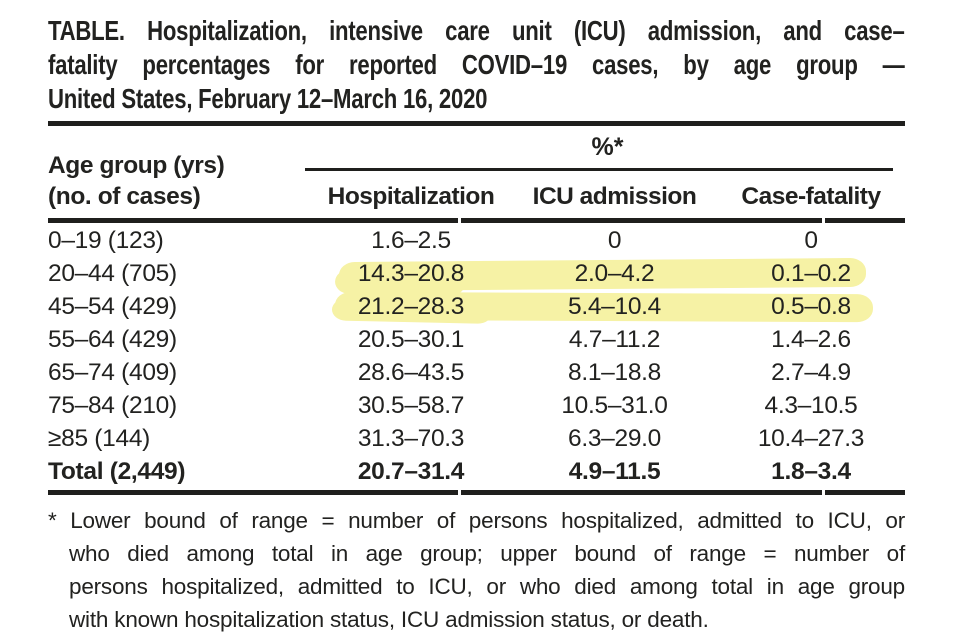 This screenshot has height=642, width=956. Describe the element at coordinates (811, 471) in the screenshot. I see `case-fatality-cell: 1.8–3.4` at that location.